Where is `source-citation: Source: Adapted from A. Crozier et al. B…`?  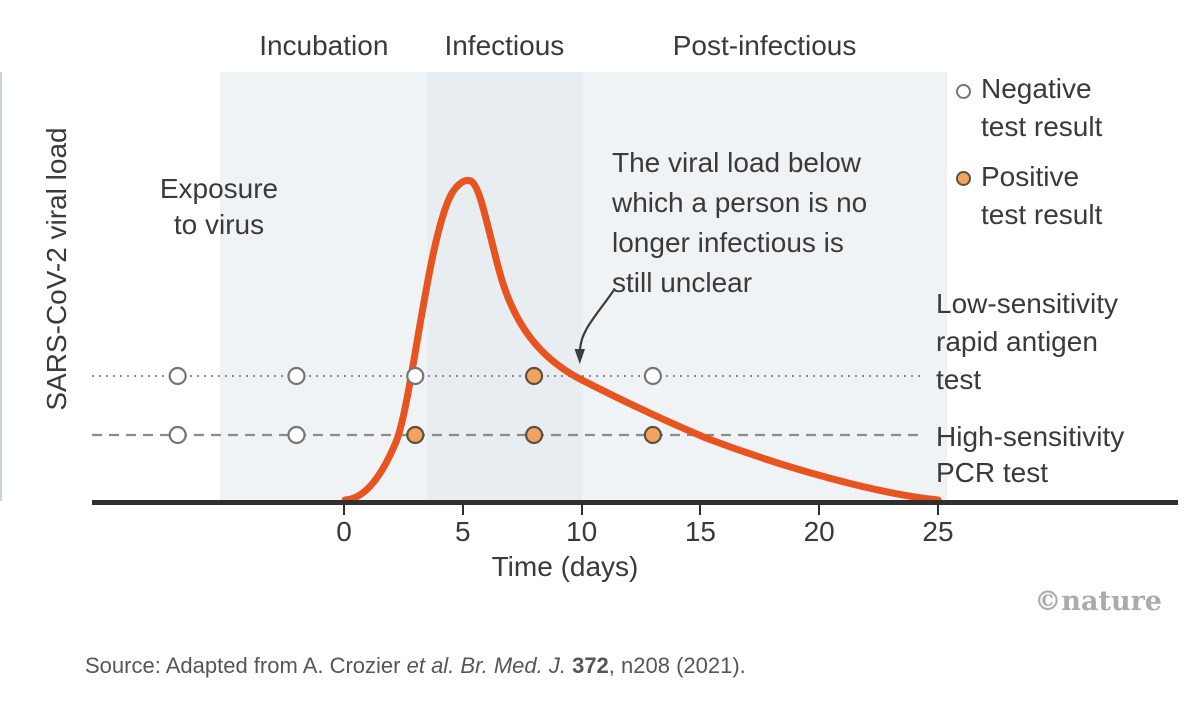 source-citation: Source: Adapted from A. Crozier et al. B… is located at coordinates (415, 666).